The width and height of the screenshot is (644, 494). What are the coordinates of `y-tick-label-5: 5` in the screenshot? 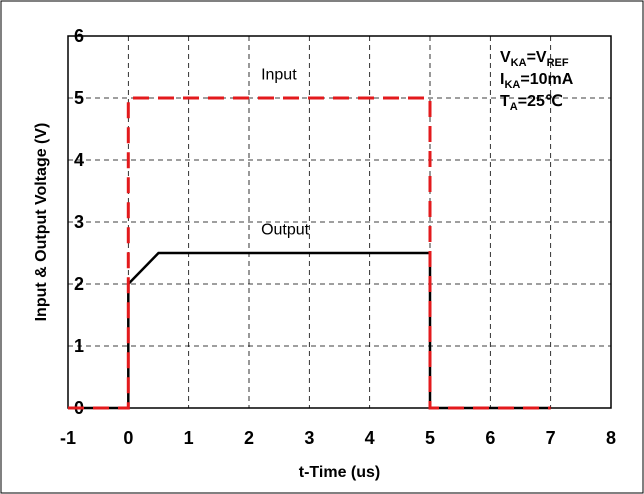 It's located at (79, 98).